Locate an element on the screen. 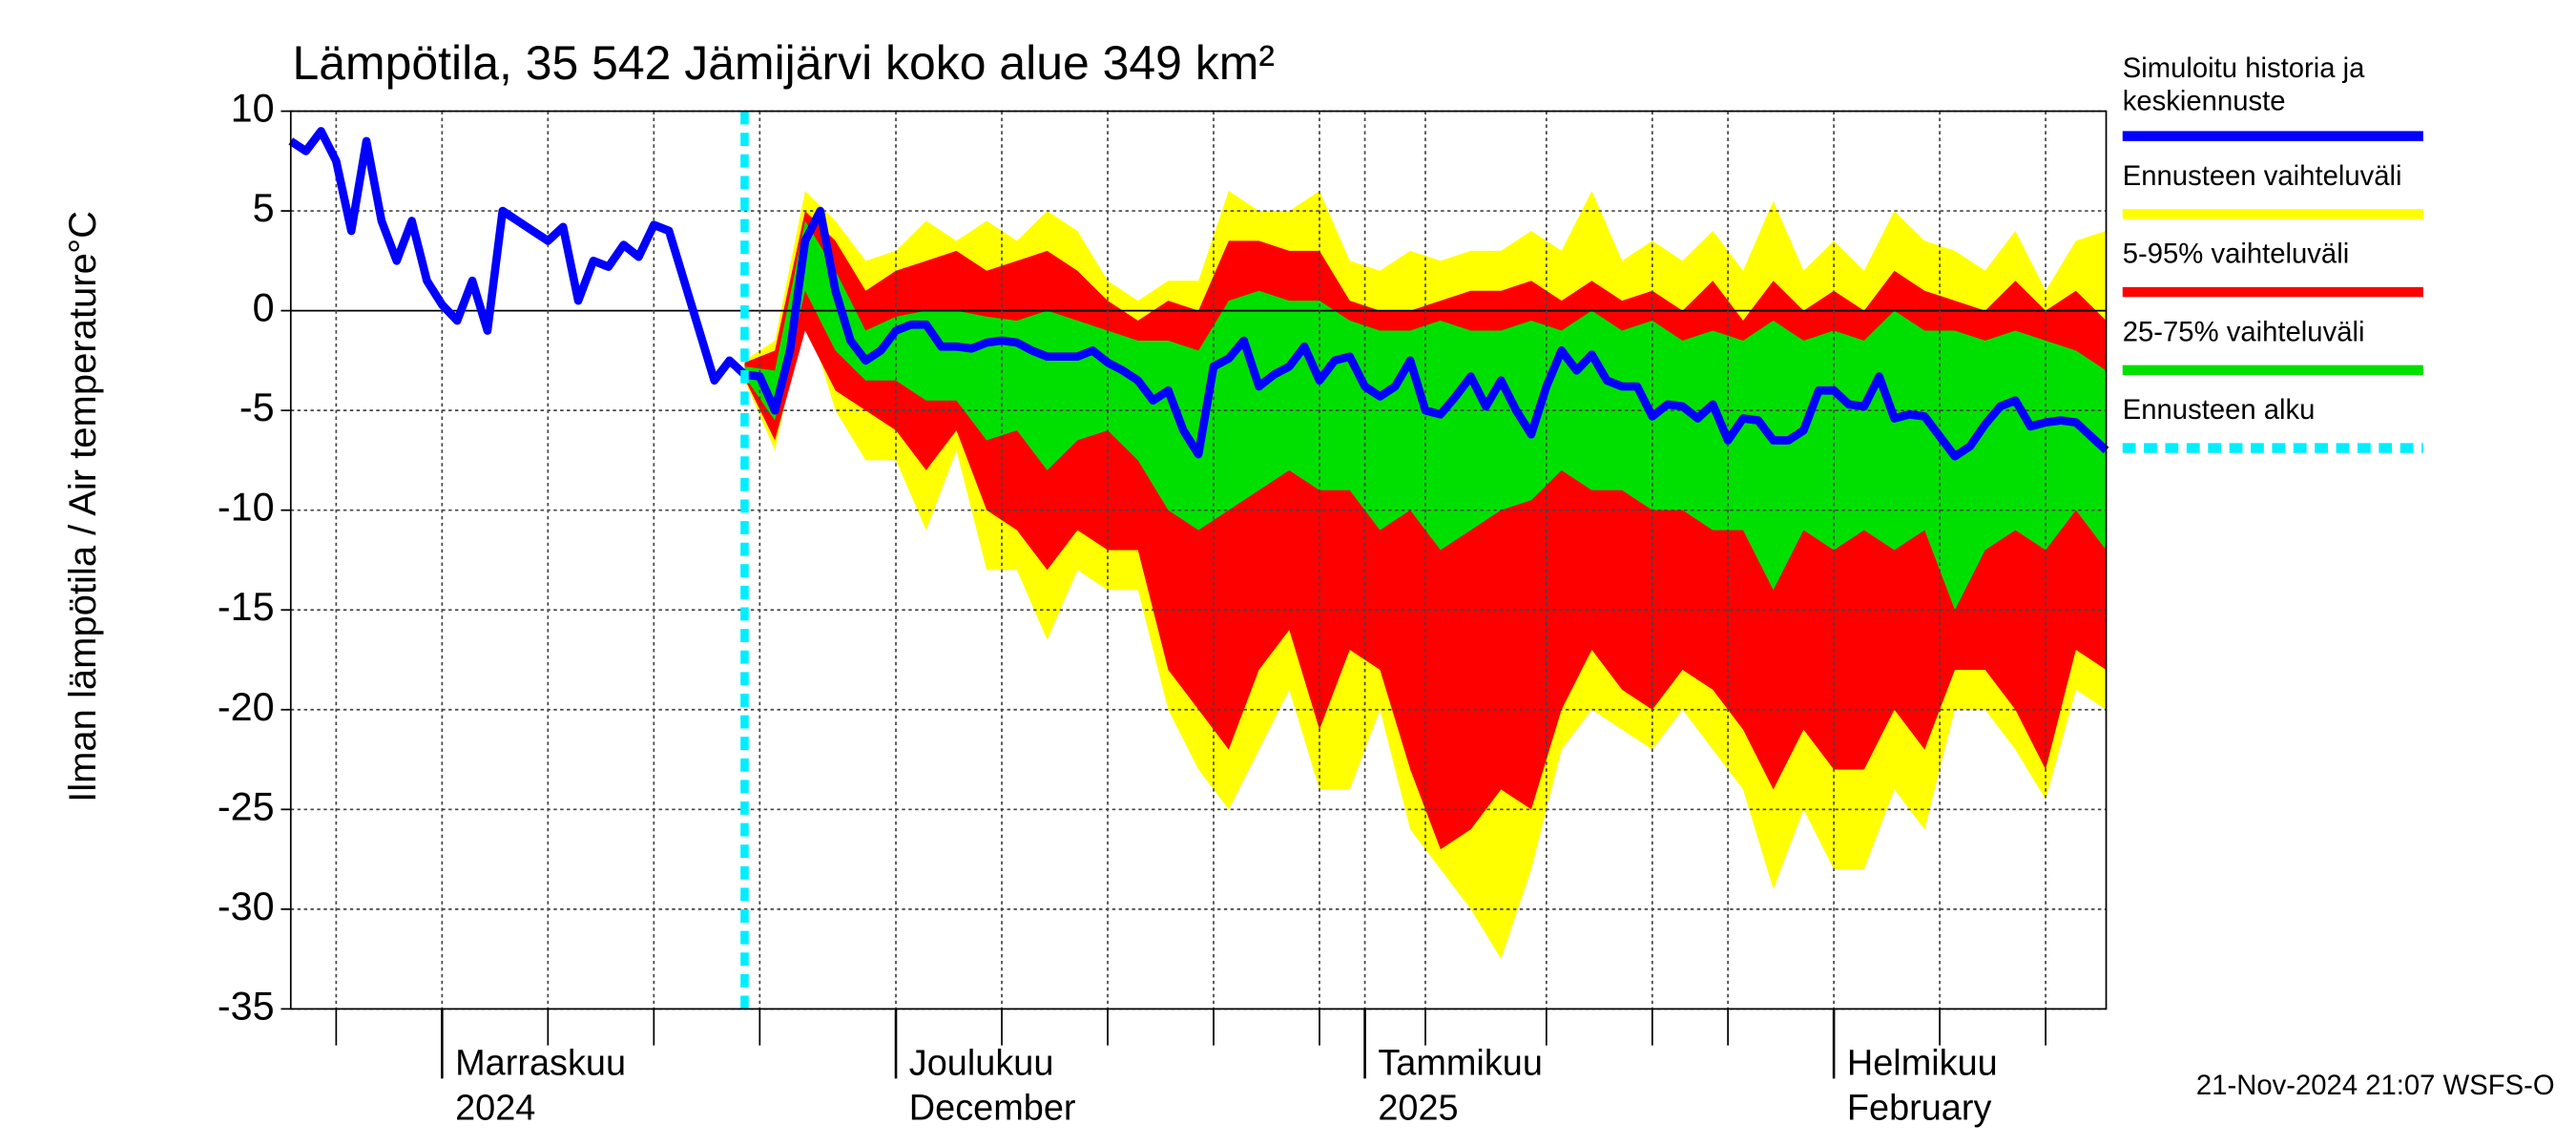 The image size is (2576, 1145). y-tick-label: -5 is located at coordinates (257, 407).